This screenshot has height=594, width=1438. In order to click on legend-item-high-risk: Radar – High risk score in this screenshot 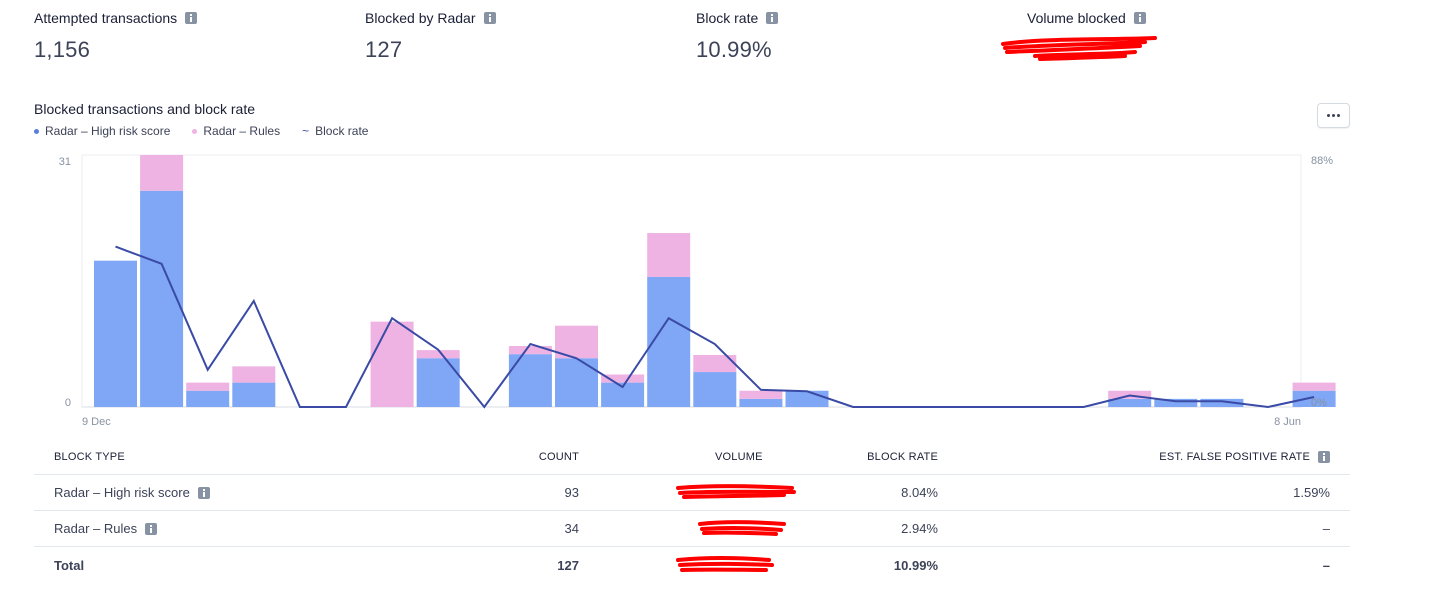, I will do `click(102, 131)`.